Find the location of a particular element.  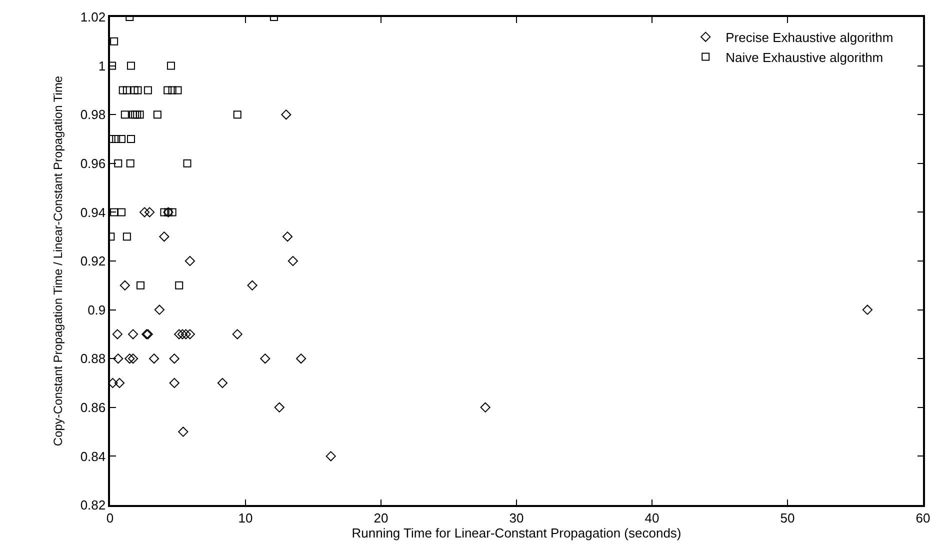

y-tick-label: 0.92 is located at coordinates (93, 261).